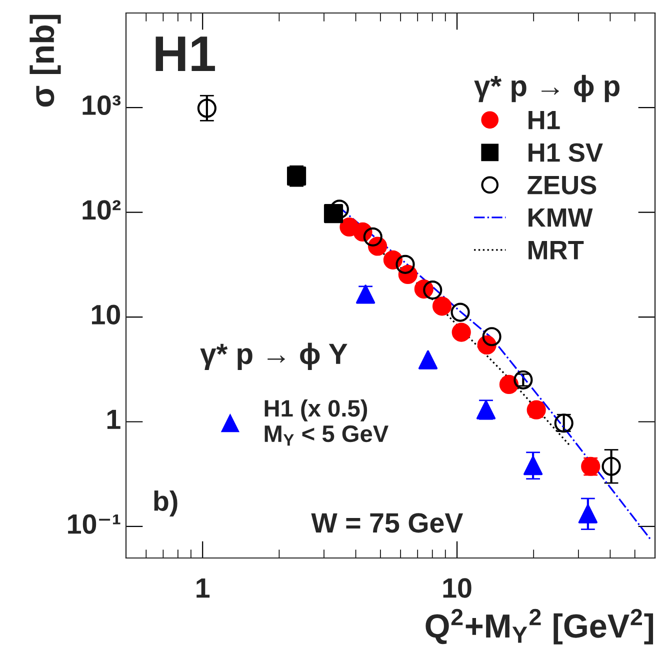 The image size is (656, 665). I want to click on legend-label: MRT, so click(556, 250).